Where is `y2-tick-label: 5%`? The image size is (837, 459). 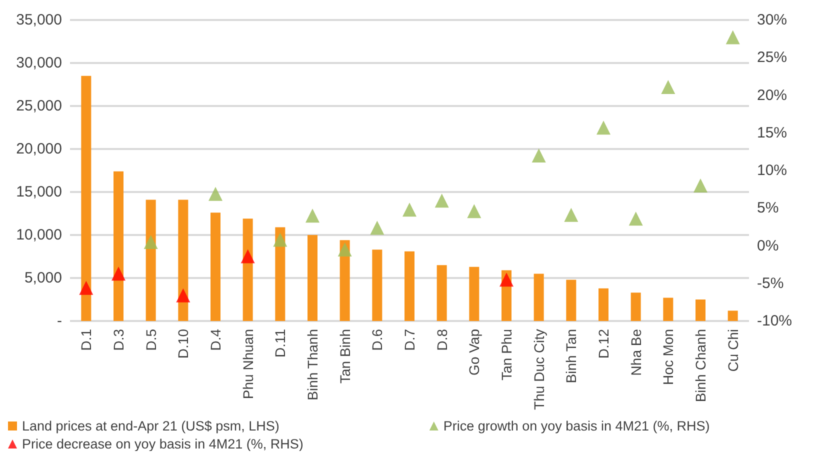
y2-tick-label: 5% is located at coordinates (768, 208).